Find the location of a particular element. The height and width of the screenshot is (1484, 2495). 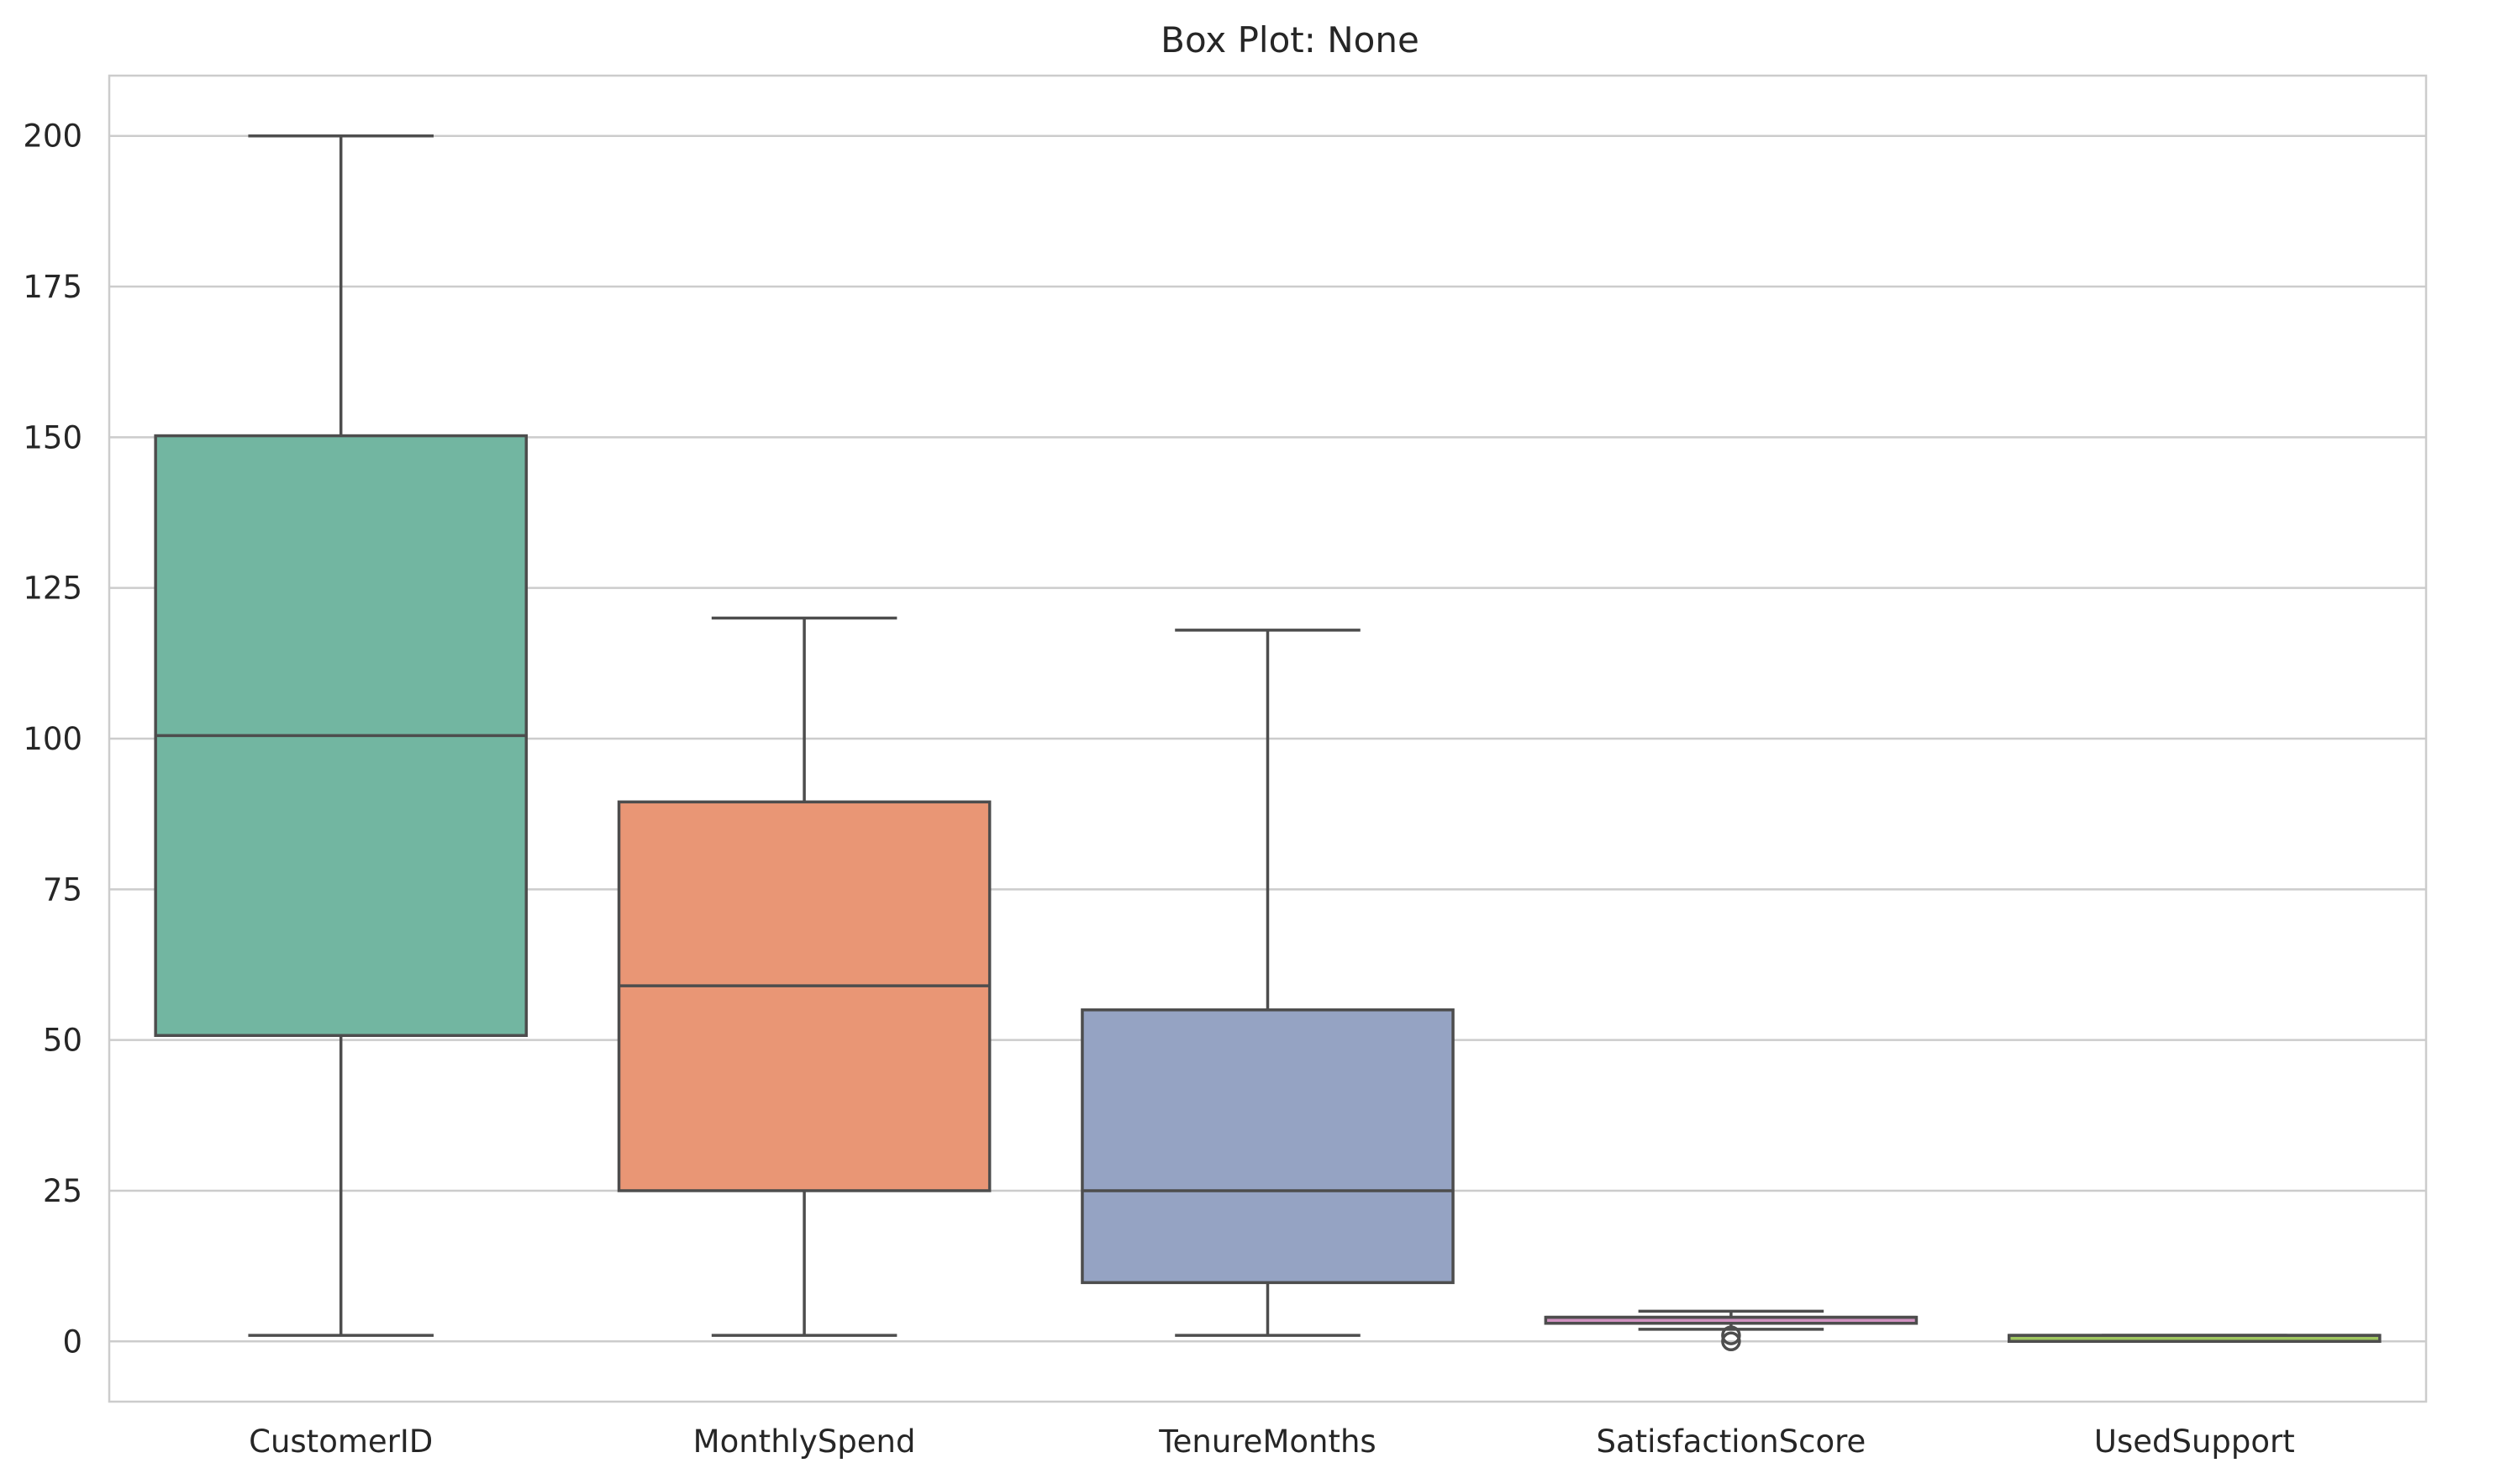

y-tick-label: 125 is located at coordinates (53, 589).